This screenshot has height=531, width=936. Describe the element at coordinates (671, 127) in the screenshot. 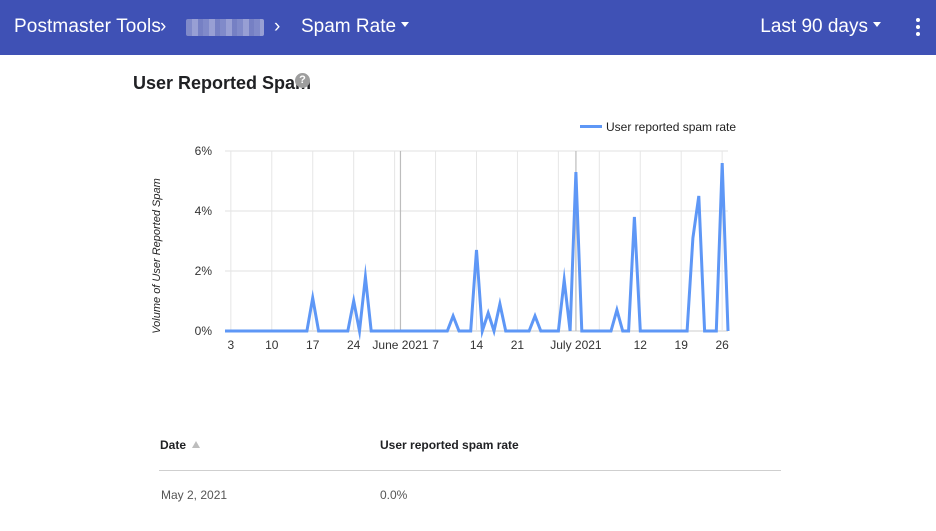

I see `legend-label: User reported spam rate` at that location.